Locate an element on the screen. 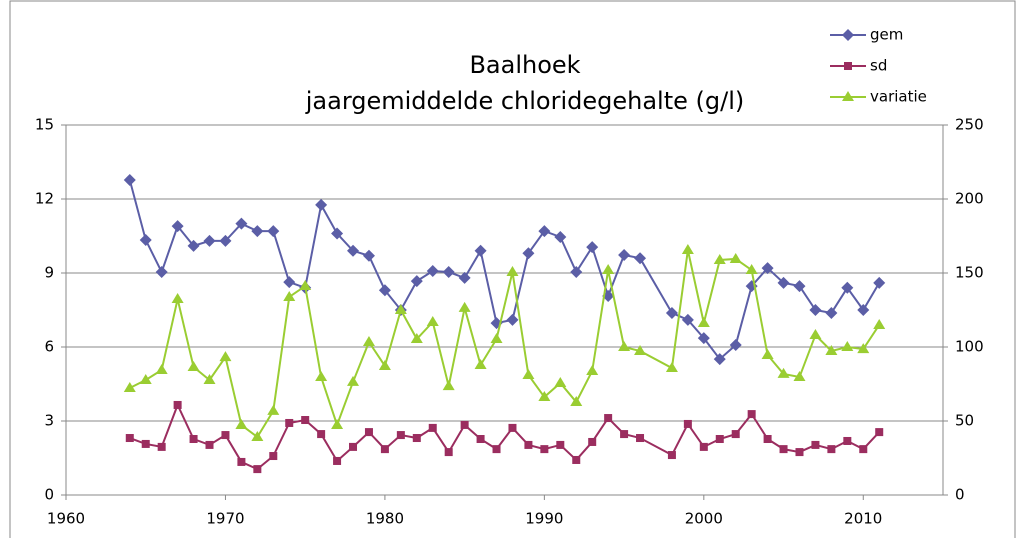 The width and height of the screenshot is (1026, 538). y-tick-label: 9 is located at coordinates (49, 273).